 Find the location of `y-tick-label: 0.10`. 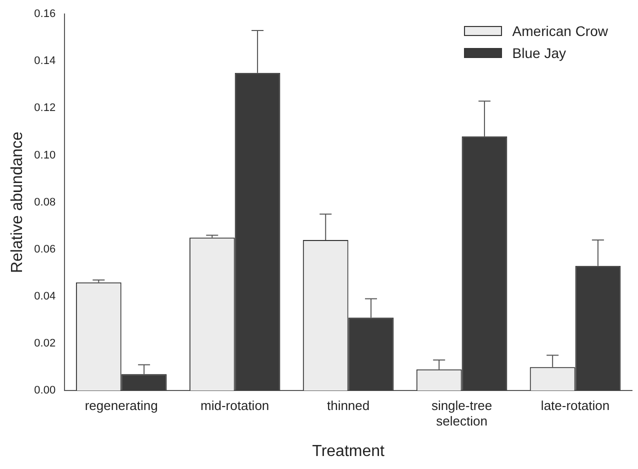

y-tick-label: 0.10 is located at coordinates (45, 155).